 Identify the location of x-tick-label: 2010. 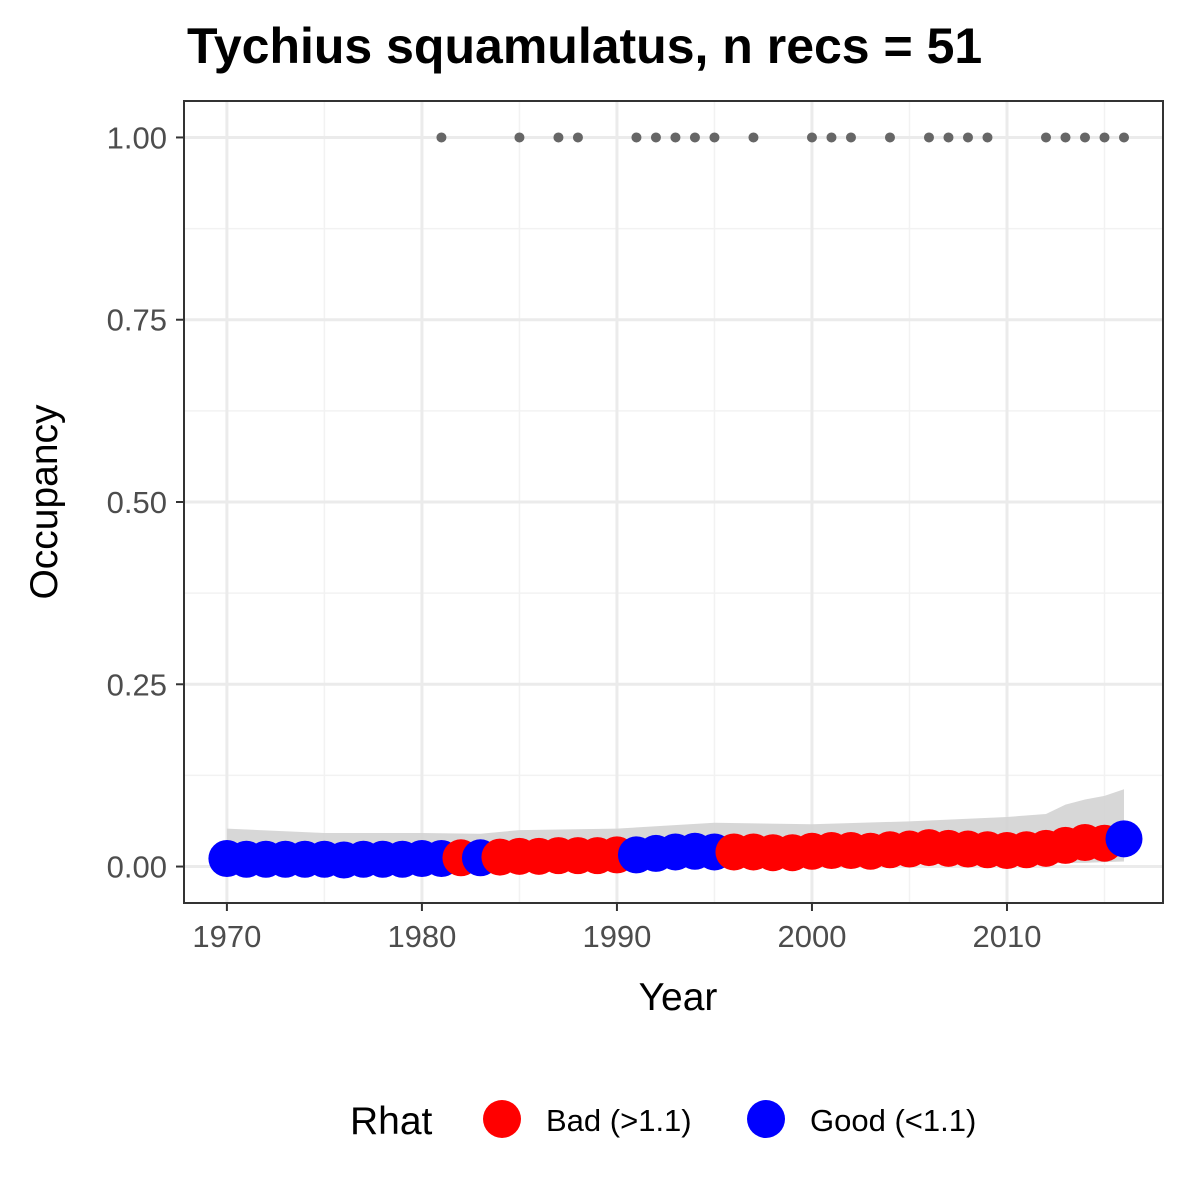
(1006, 936).